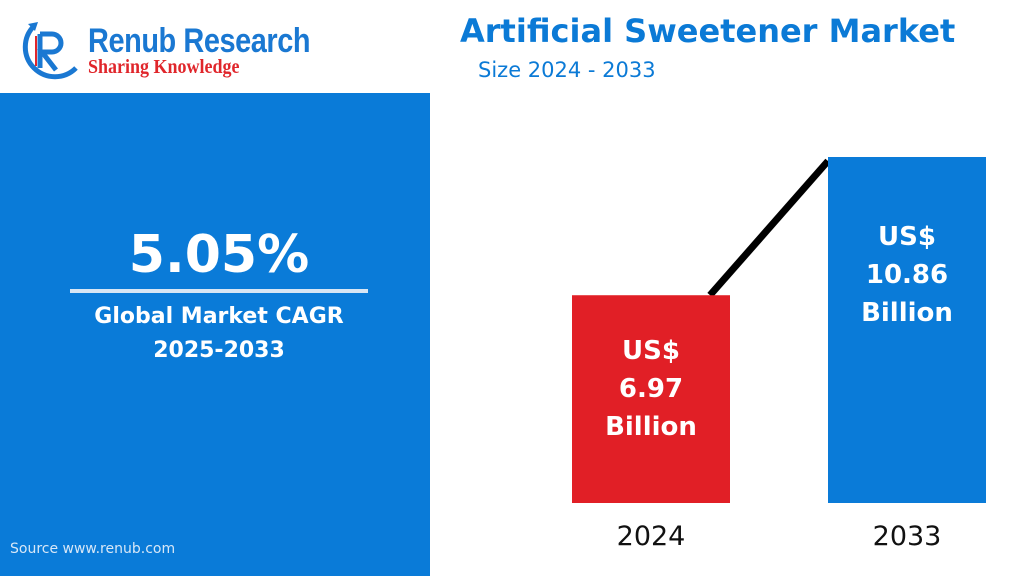 This screenshot has width=1024, height=576. Describe the element at coordinates (219, 334) in the screenshot. I see `cagr-label: Global Market CAGR 2025-2033` at that location.